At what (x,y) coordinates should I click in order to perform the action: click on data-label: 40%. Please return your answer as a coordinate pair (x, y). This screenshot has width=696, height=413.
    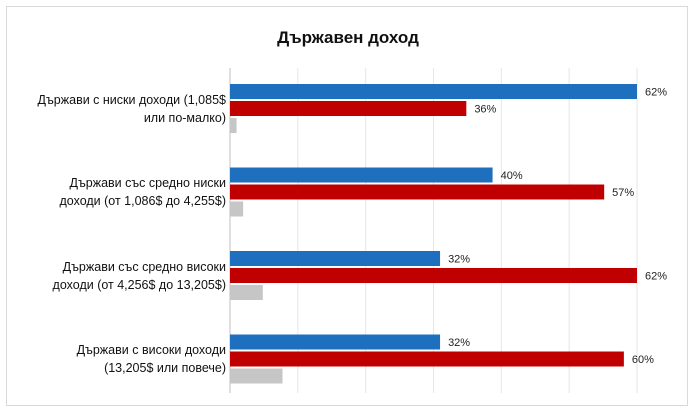
    Looking at the image, I should click on (512, 176).